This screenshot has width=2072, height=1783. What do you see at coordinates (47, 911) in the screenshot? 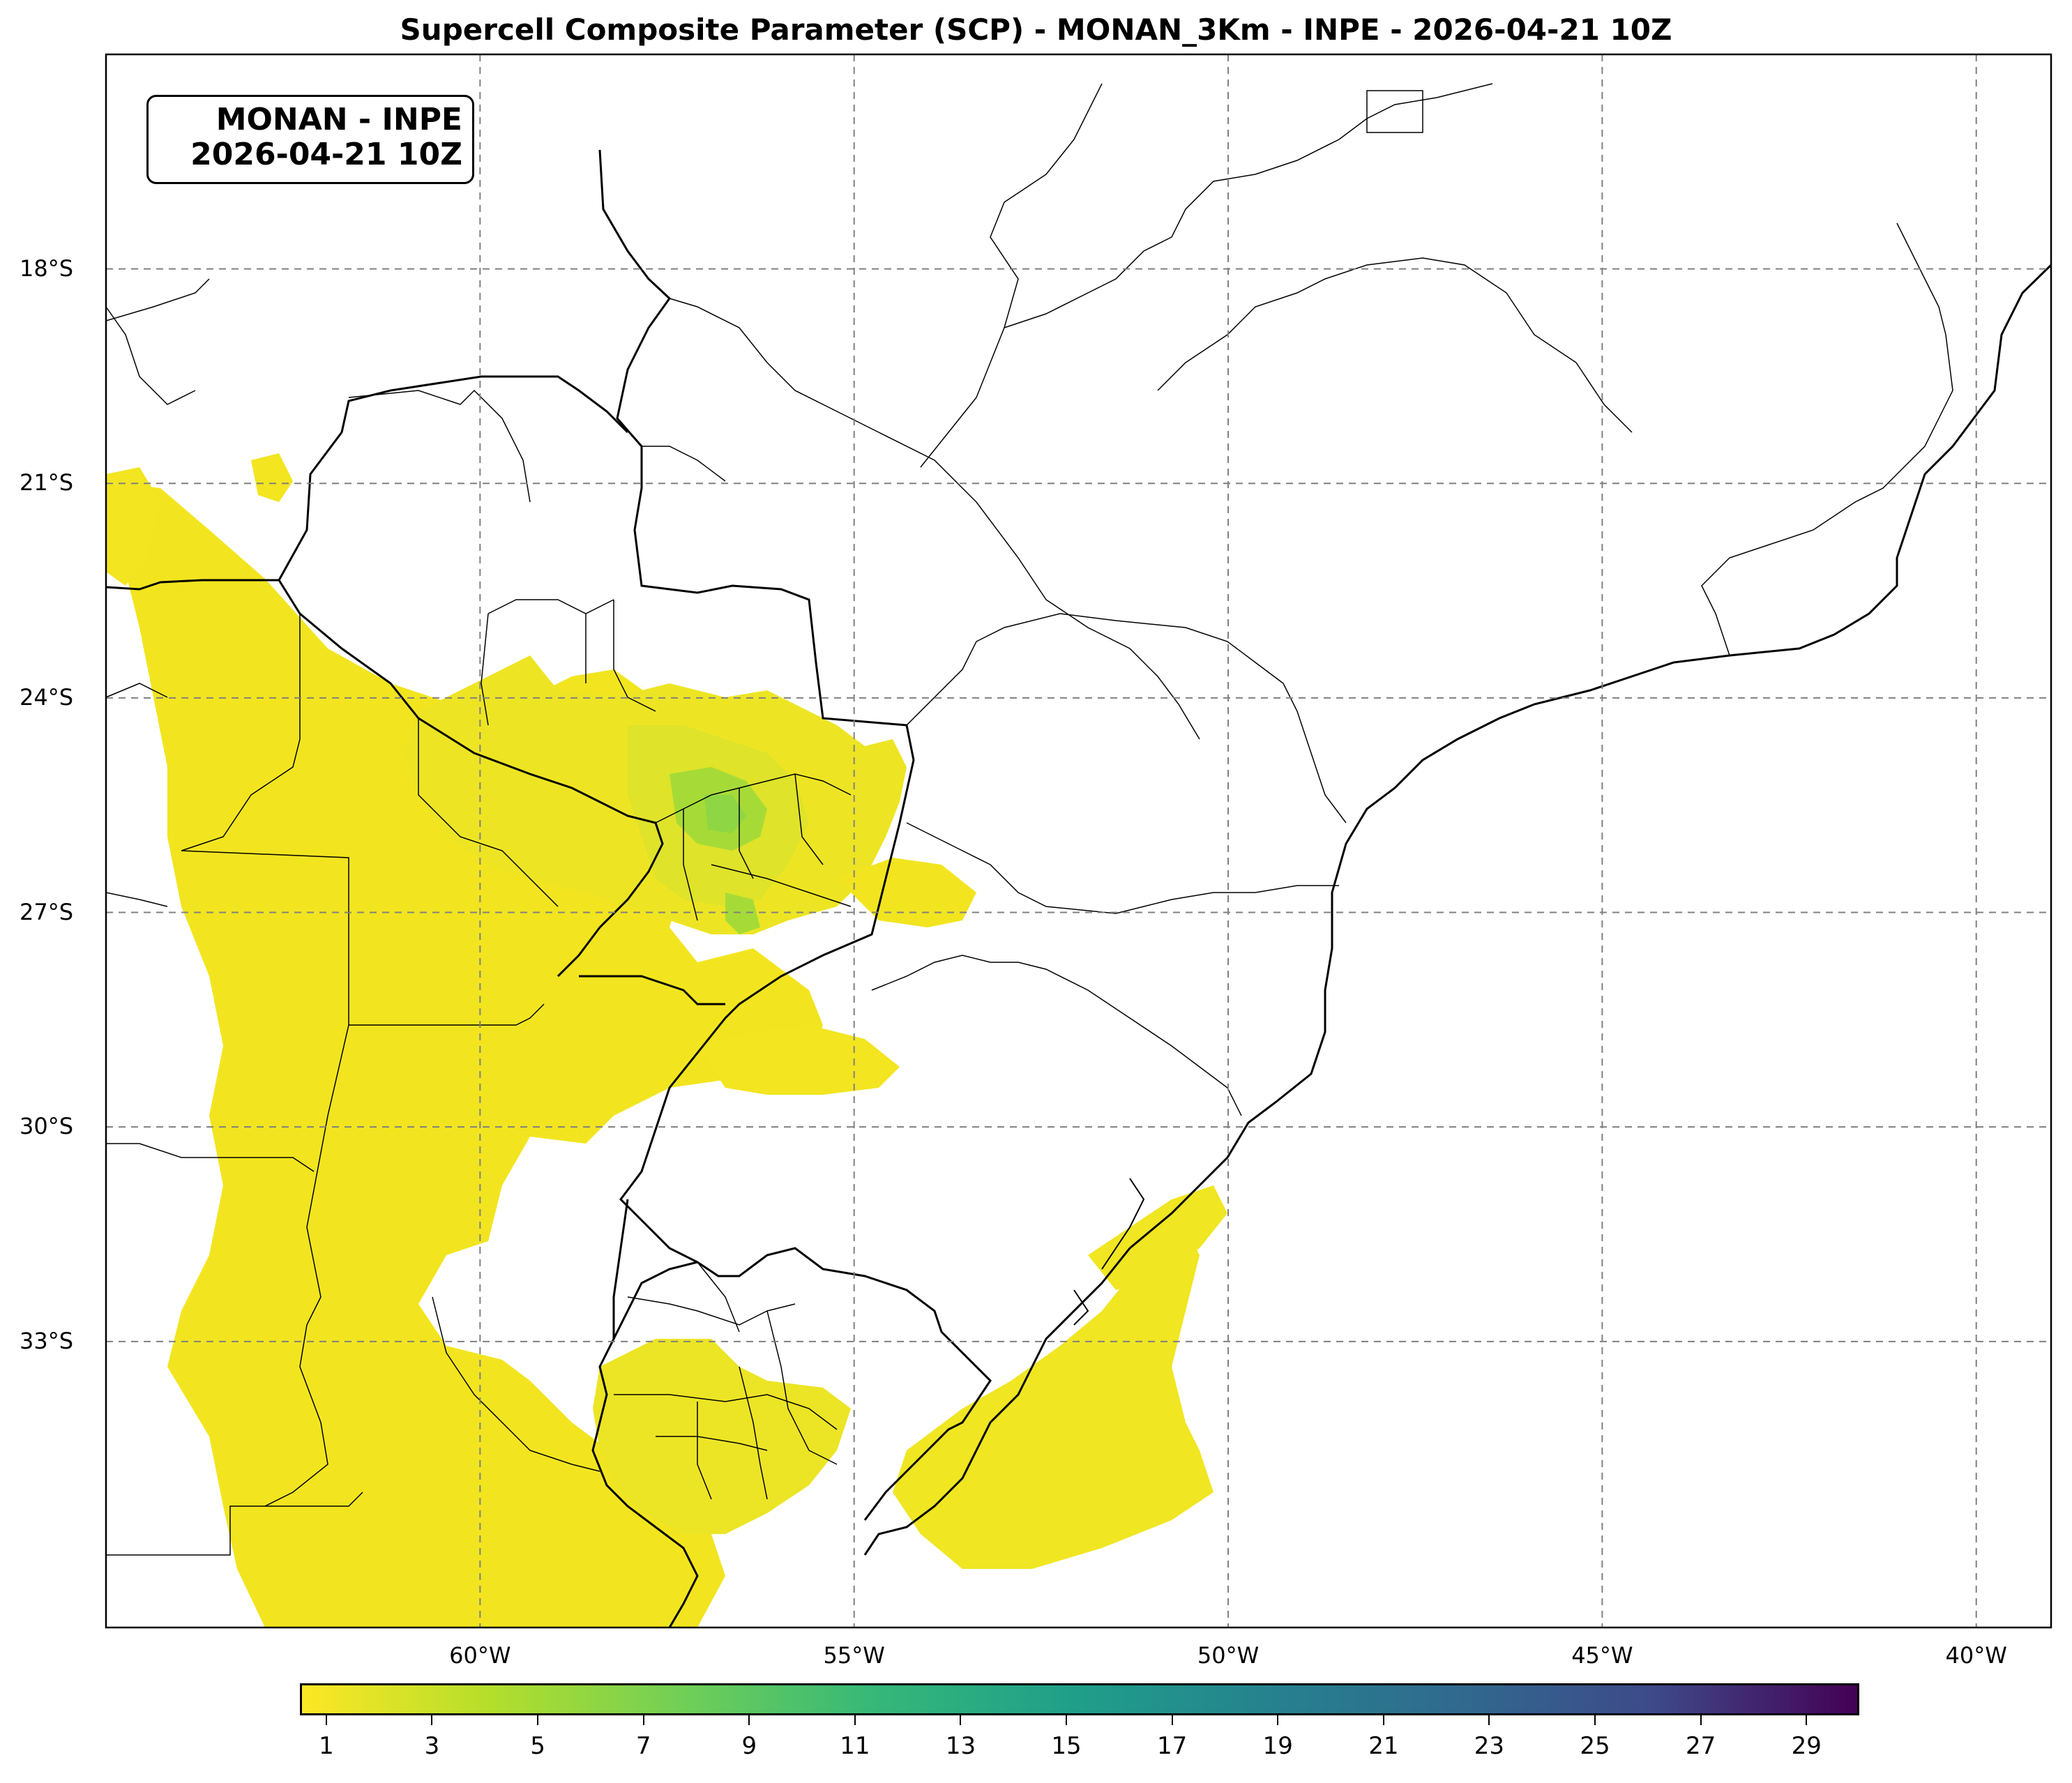
I see `lat-label: 27°S` at bounding box center [47, 911].